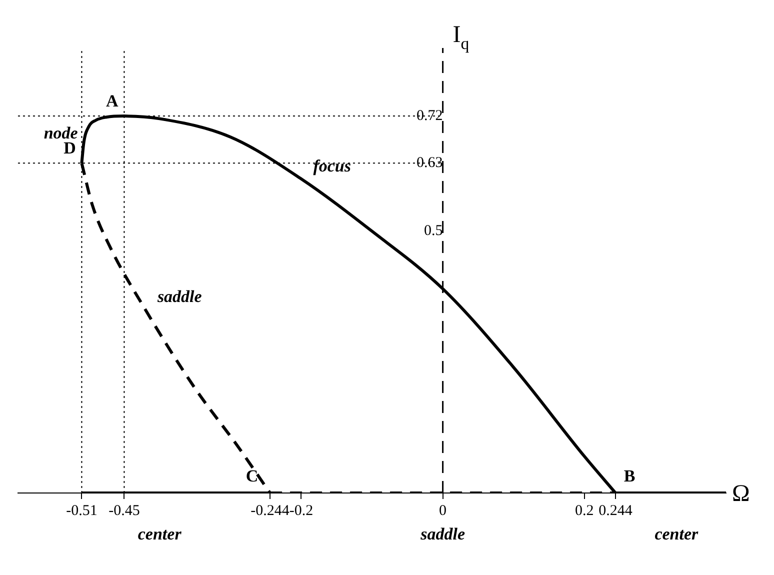 The width and height of the screenshot is (774, 575). I want to click on x-axis-title: Ω, so click(741, 494).